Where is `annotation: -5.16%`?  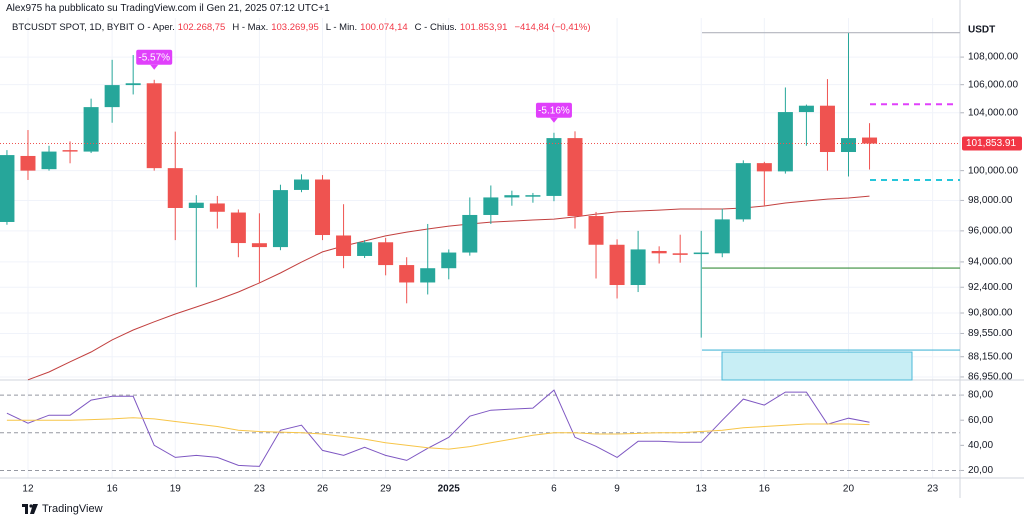 annotation: -5.16% is located at coordinates (554, 110).